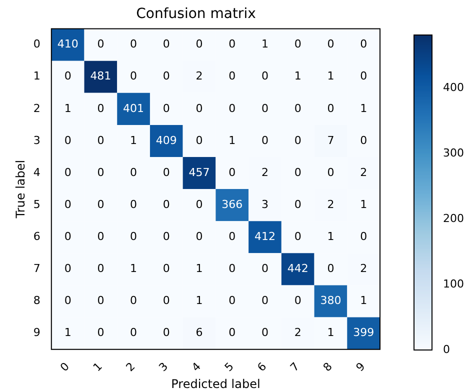  I want to click on data-label: 409, so click(166, 140).